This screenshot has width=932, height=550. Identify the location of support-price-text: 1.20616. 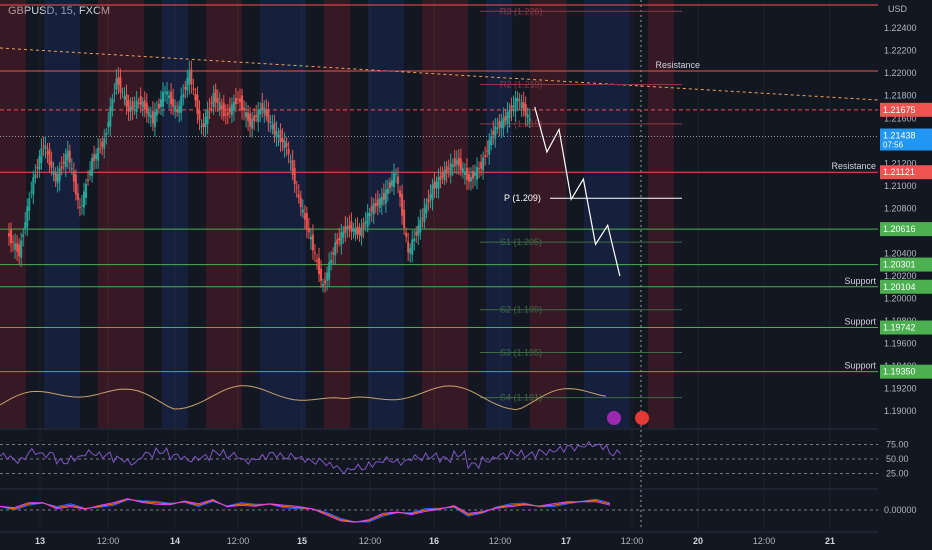
(899, 229).